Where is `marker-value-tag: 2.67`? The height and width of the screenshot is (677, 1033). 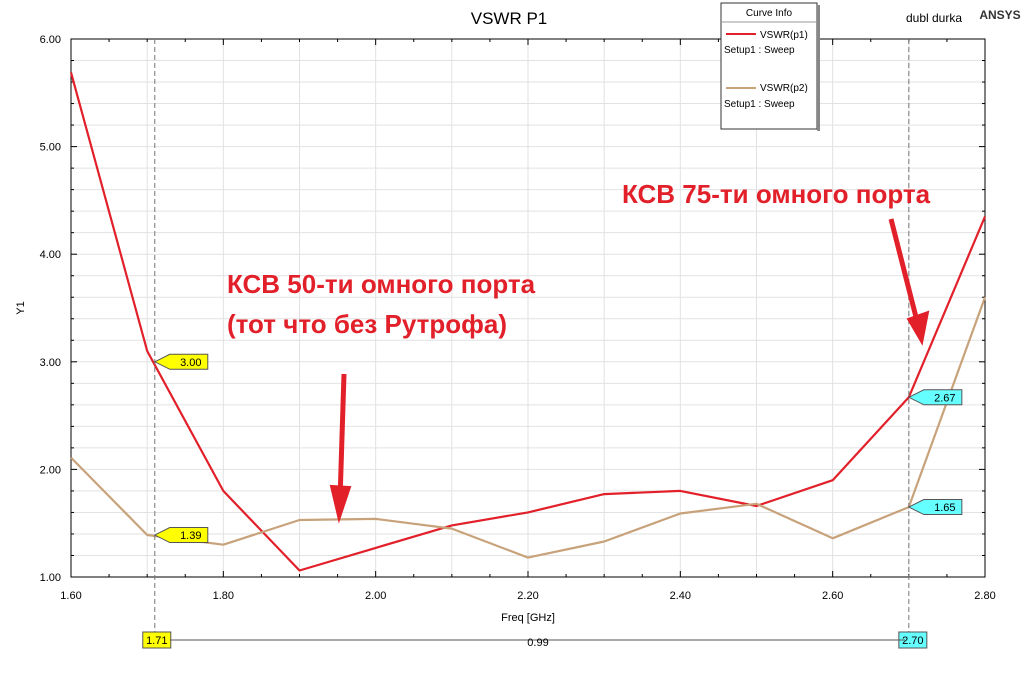 marker-value-tag: 2.67 is located at coordinates (935, 397).